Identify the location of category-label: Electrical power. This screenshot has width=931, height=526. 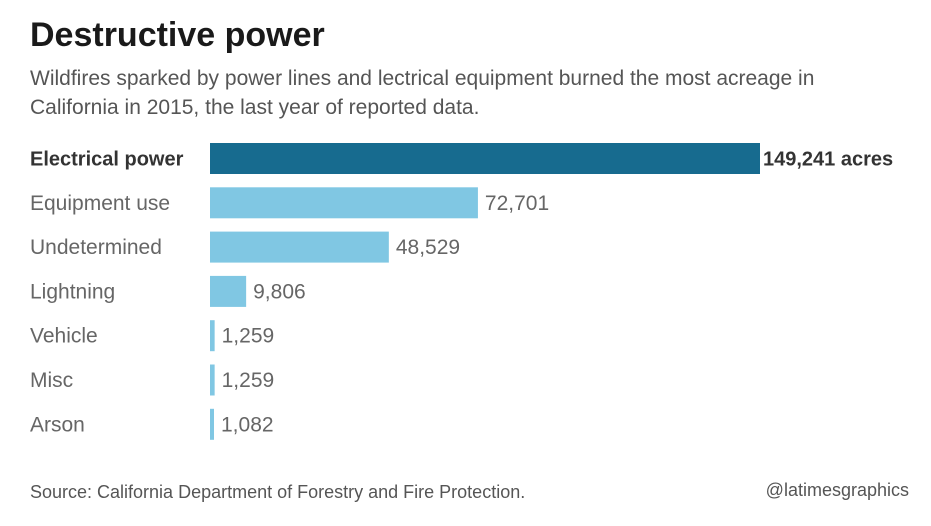
(107, 160).